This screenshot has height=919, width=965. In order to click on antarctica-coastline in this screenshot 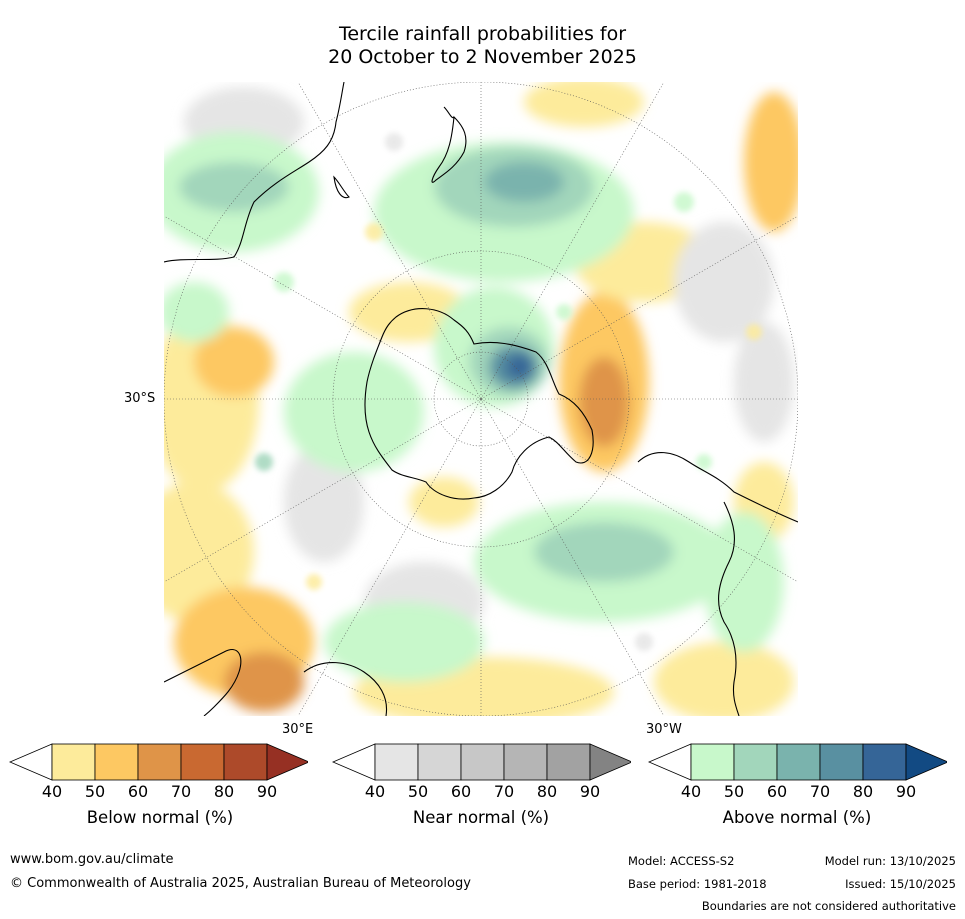, I will do `click(479, 404)`.